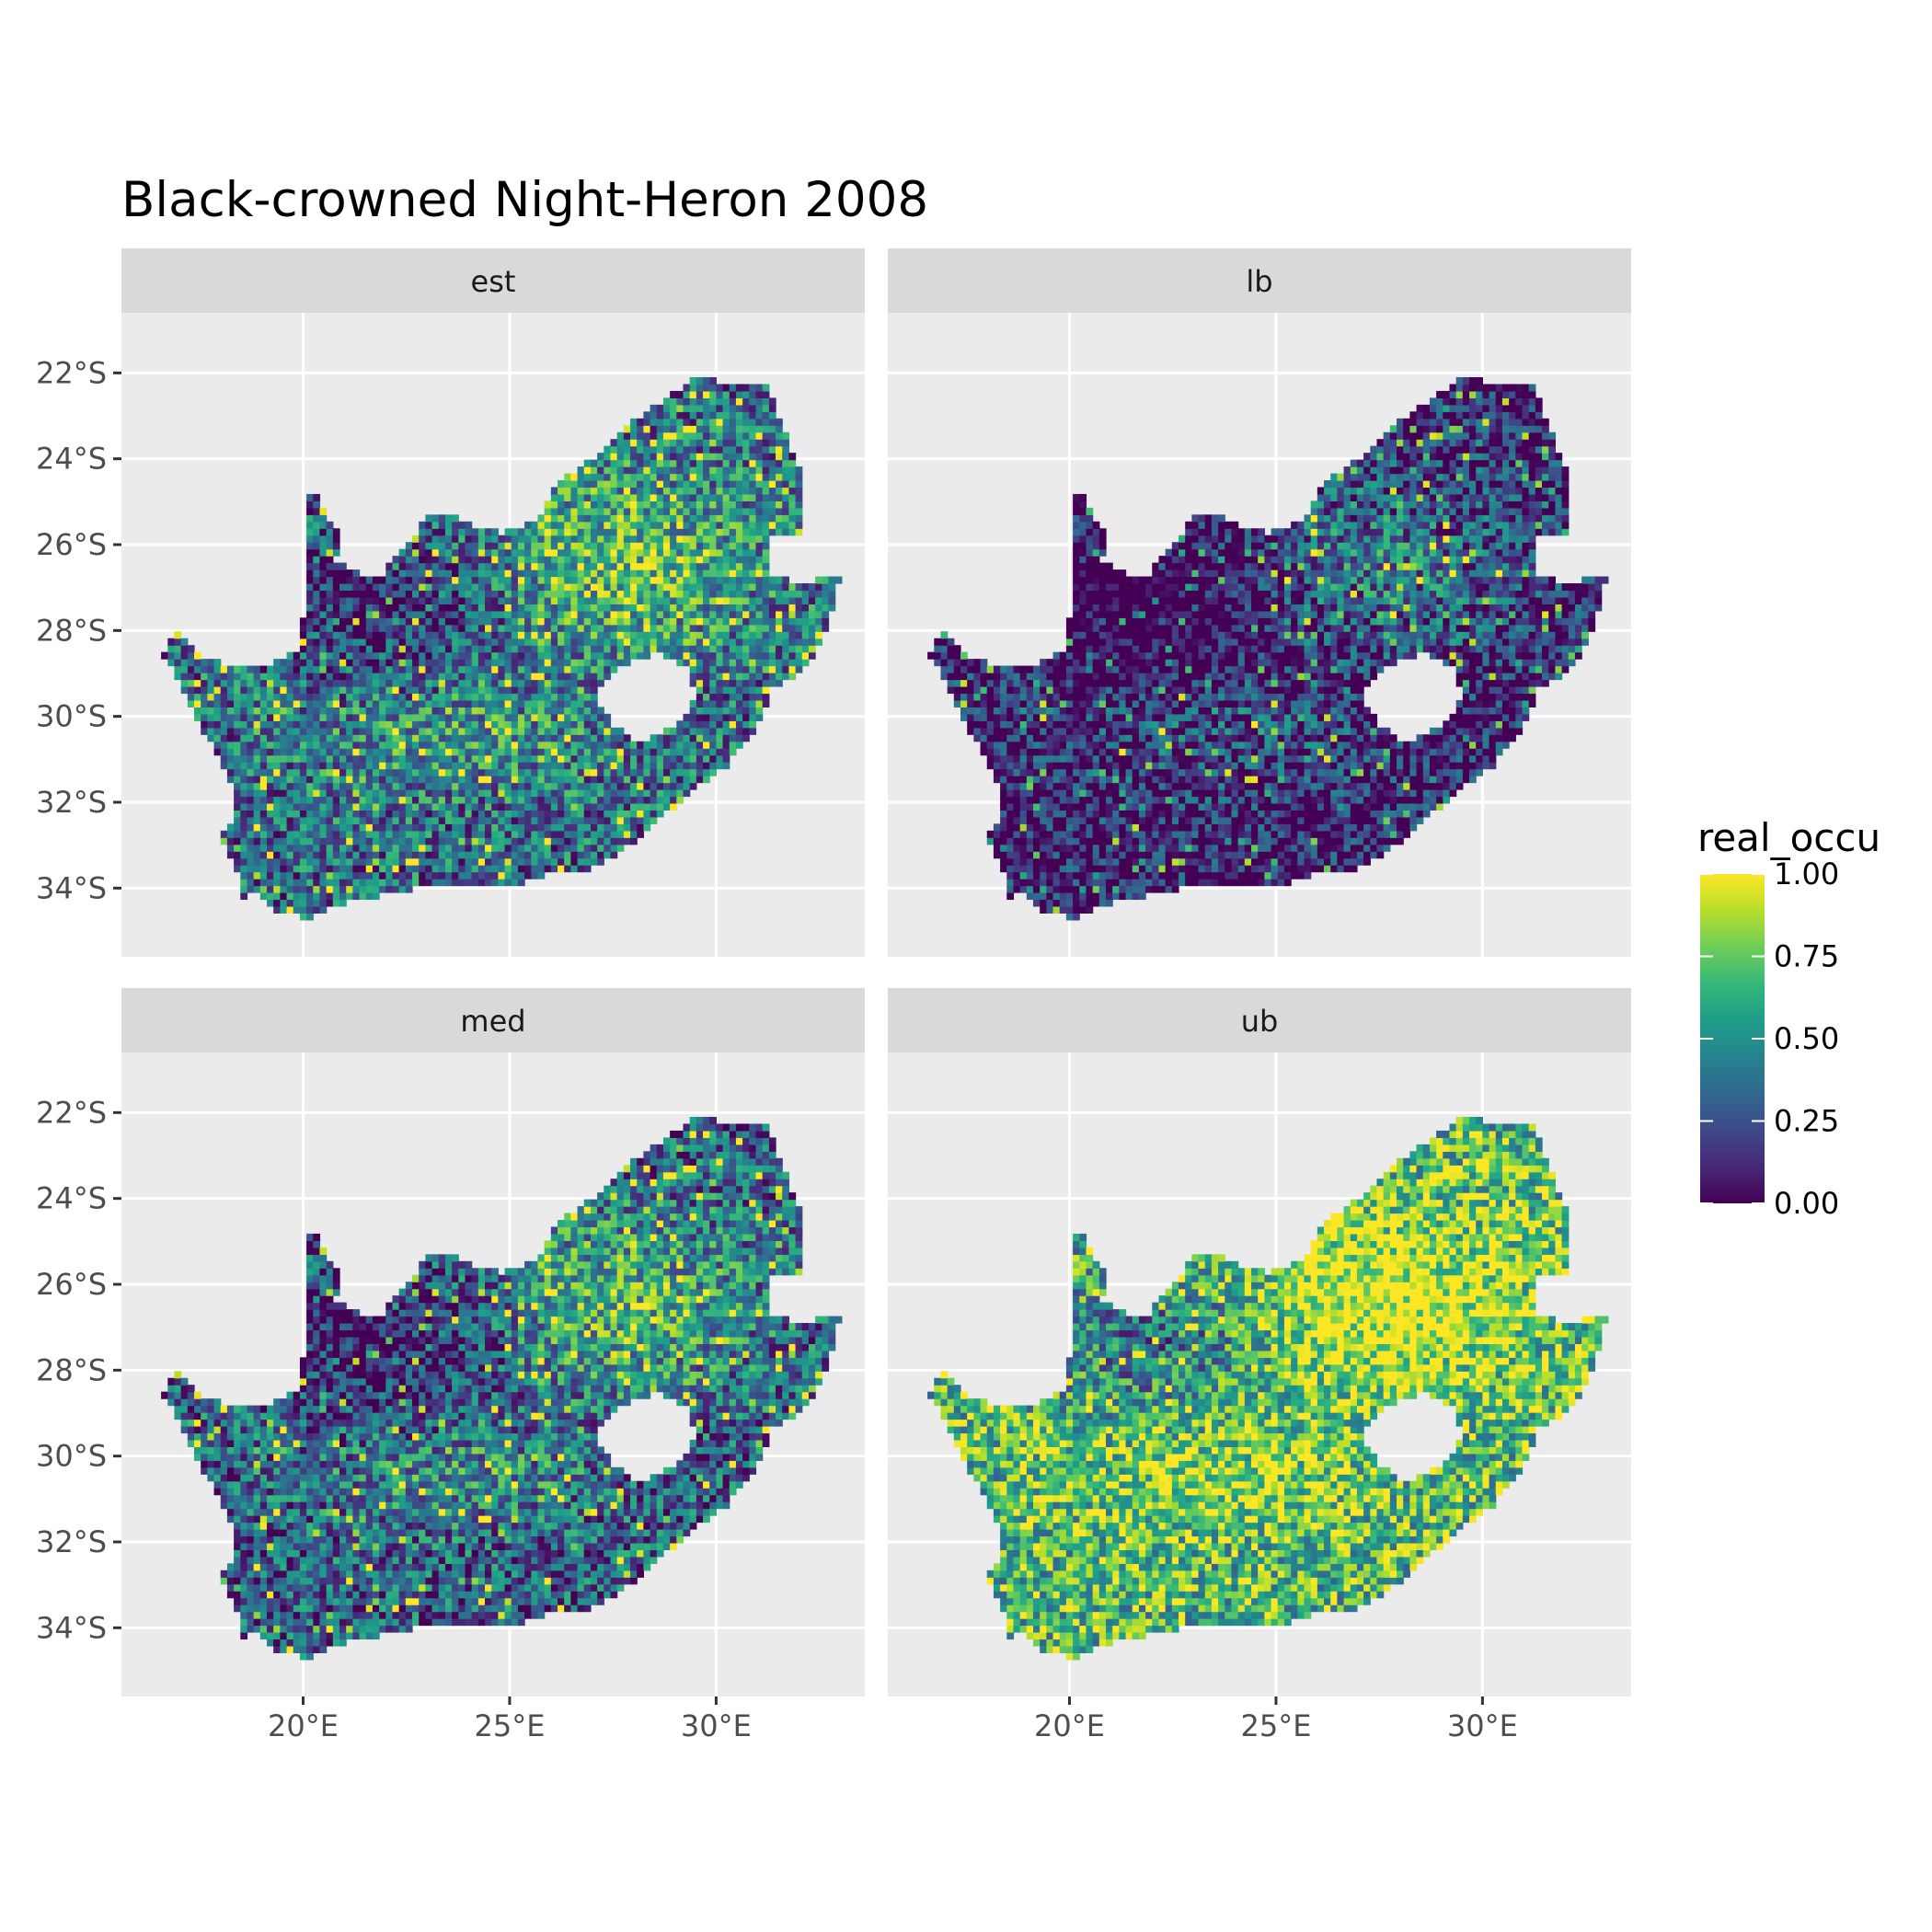 The image size is (1932, 1932). Describe the element at coordinates (1788, 1018) in the screenshot. I see `color-legend: real_occu 1.00 0.75 0.50 0.25 0.00` at that location.